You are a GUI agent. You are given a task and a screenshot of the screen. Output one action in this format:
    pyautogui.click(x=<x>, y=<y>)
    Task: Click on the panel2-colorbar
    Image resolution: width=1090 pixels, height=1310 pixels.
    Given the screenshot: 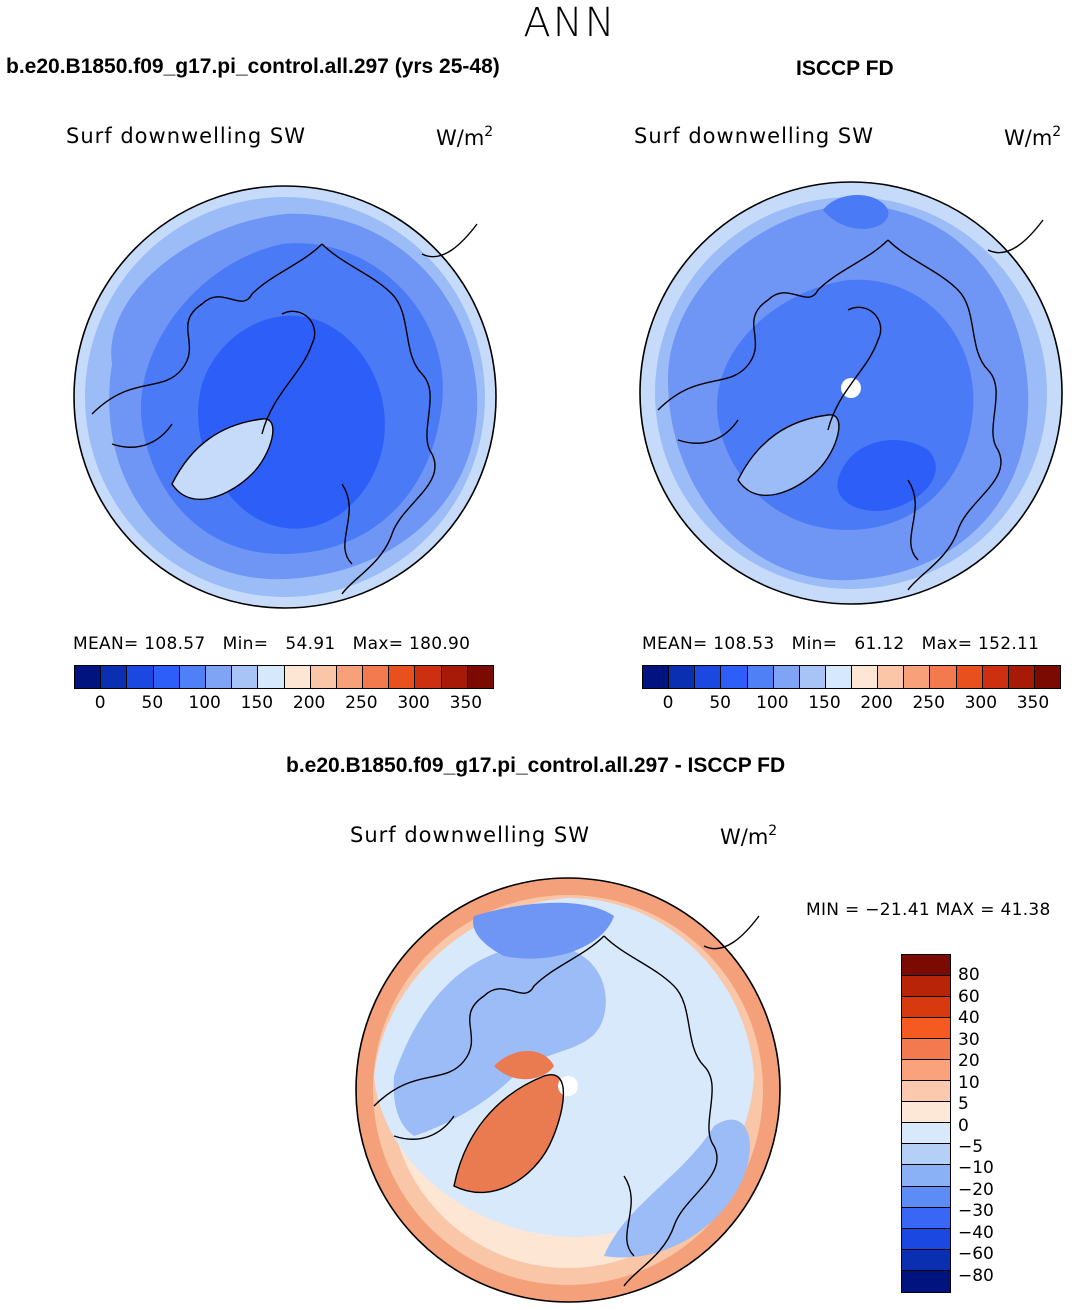 What is the action you would take?
    pyautogui.click(x=851, y=677)
    